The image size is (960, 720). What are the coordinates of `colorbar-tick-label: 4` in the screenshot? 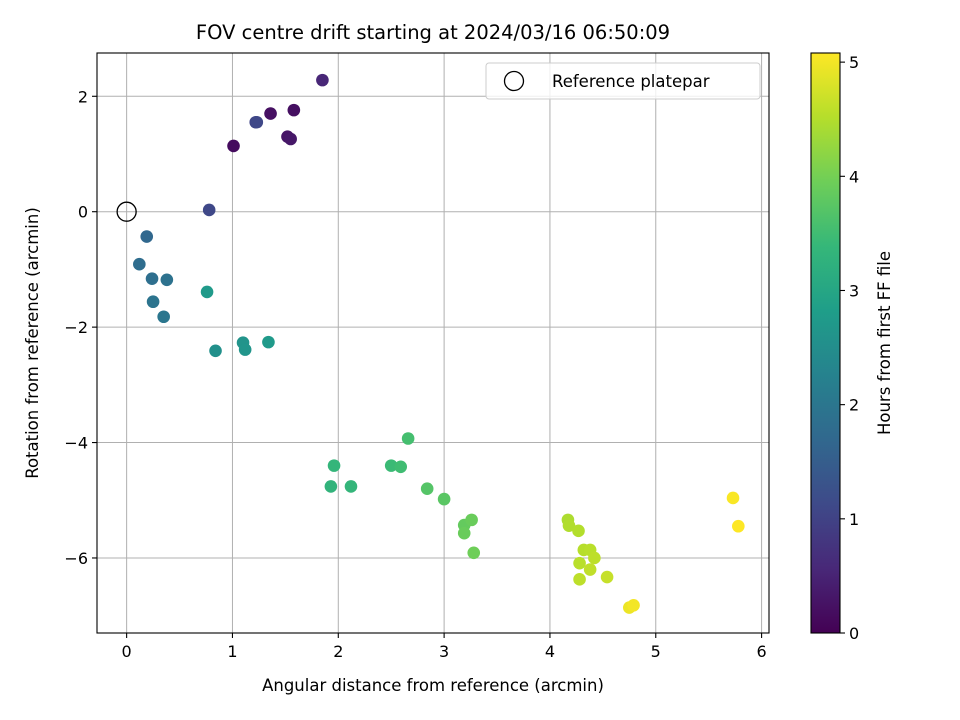 It's located at (854, 176).